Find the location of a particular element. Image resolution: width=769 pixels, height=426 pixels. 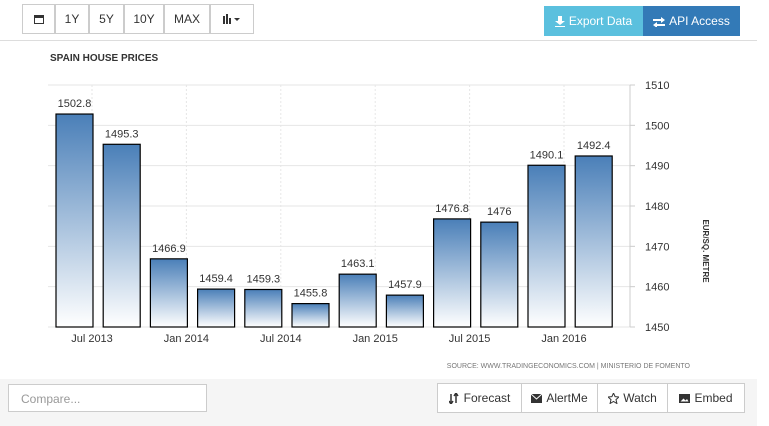

footer-button-label: Forecast is located at coordinates (487, 398).